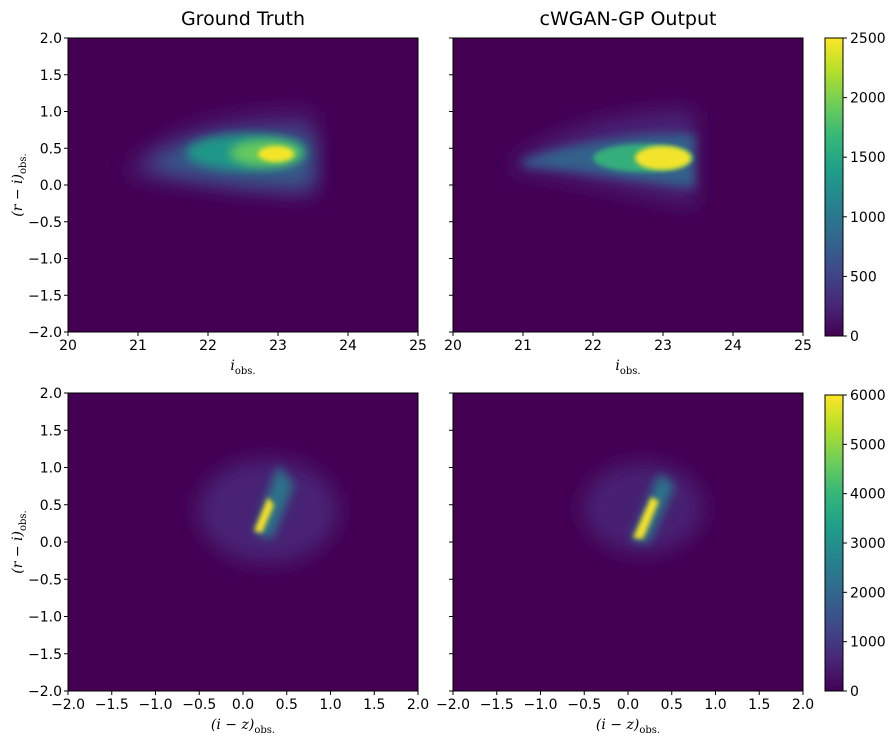 This screenshot has width=890, height=742. What do you see at coordinates (868, 396) in the screenshot?
I see `colorbar-tick-label: 6000` at bounding box center [868, 396].